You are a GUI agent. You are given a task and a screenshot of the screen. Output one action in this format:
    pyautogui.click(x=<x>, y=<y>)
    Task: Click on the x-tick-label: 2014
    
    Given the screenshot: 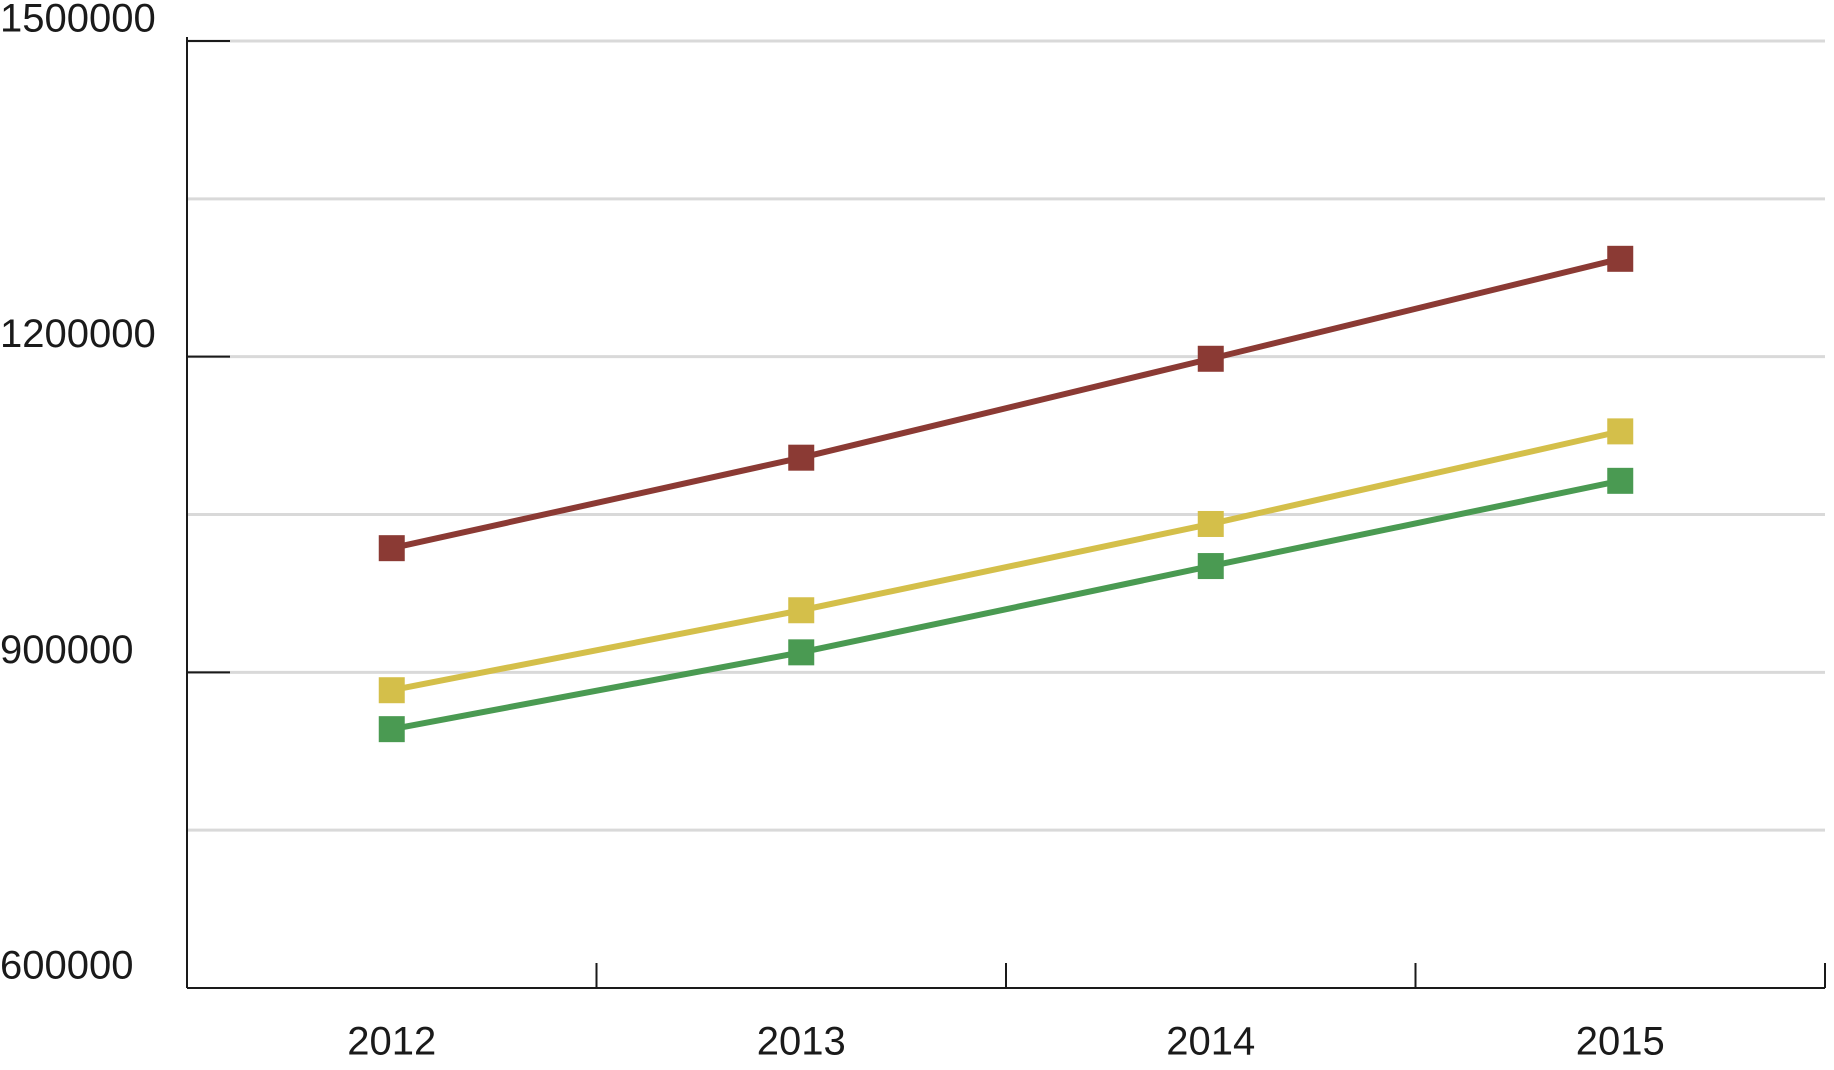 What is the action you would take?
    pyautogui.click(x=1210, y=1042)
    